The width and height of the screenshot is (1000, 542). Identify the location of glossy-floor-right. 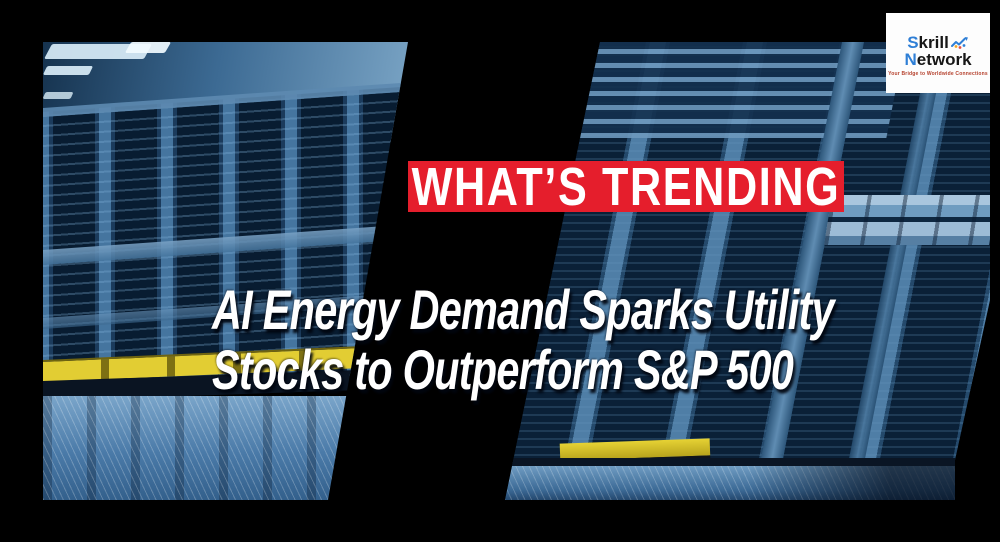
(747, 483).